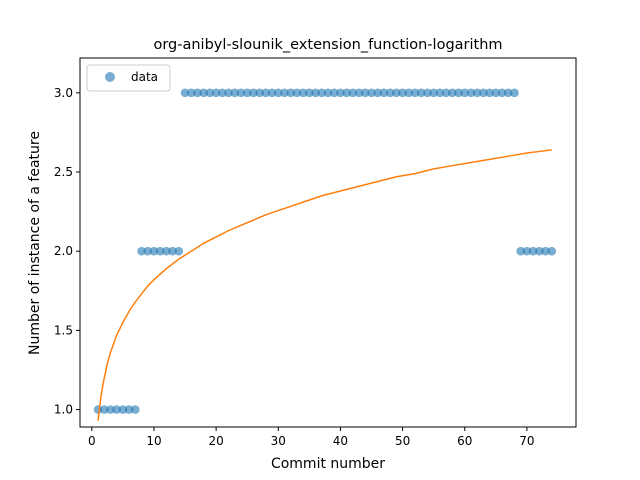 The width and height of the screenshot is (640, 480). I want to click on x-tick-label: 30, so click(278, 441).